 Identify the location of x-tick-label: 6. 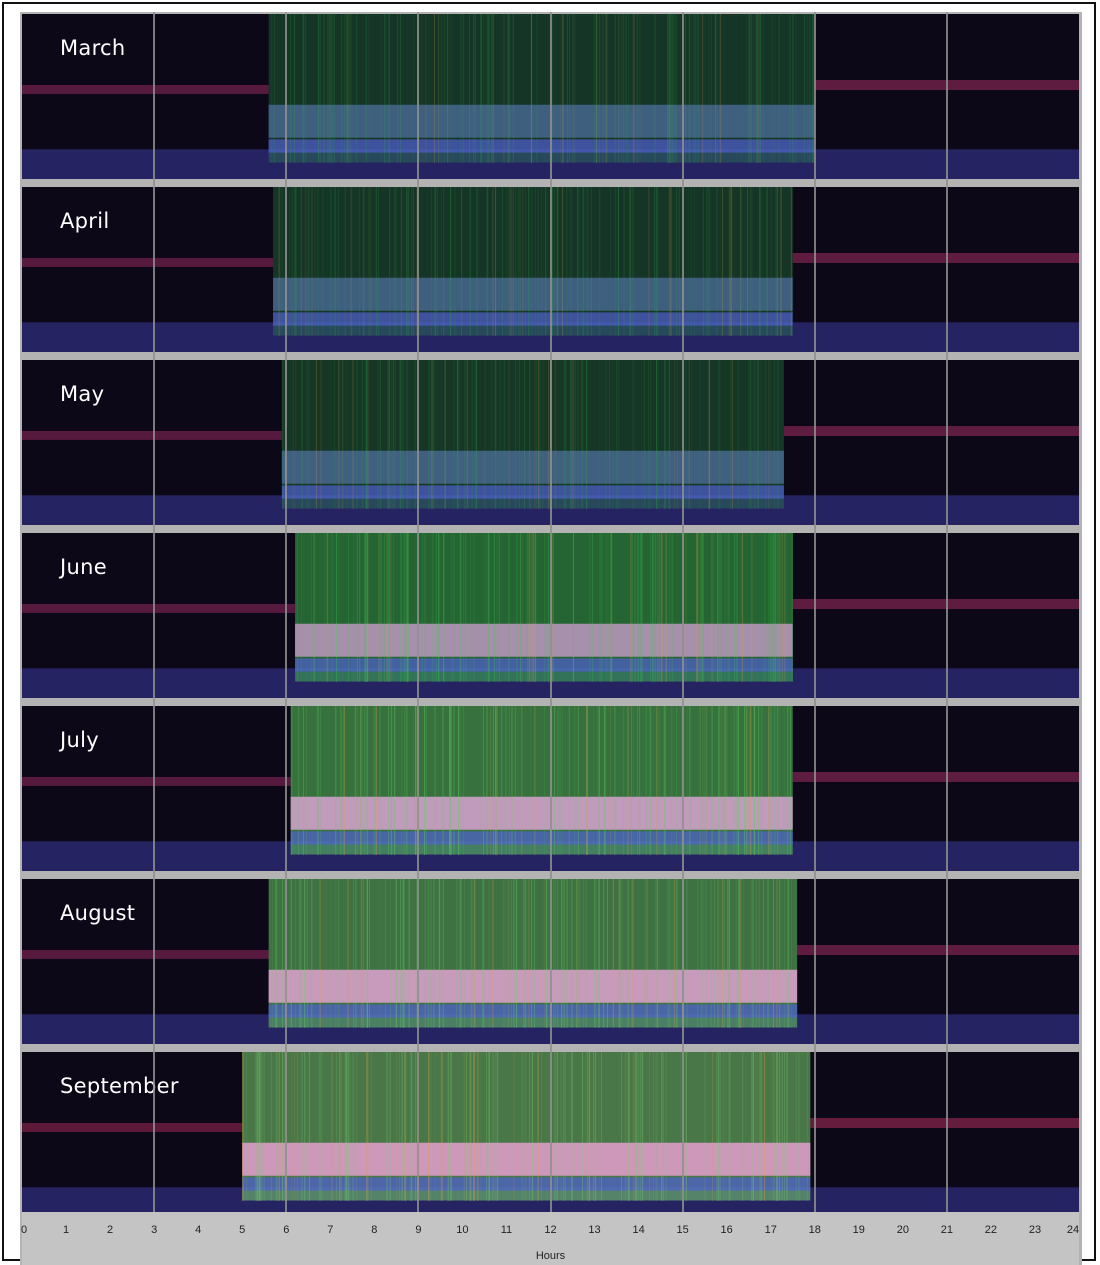
(286, 1230).